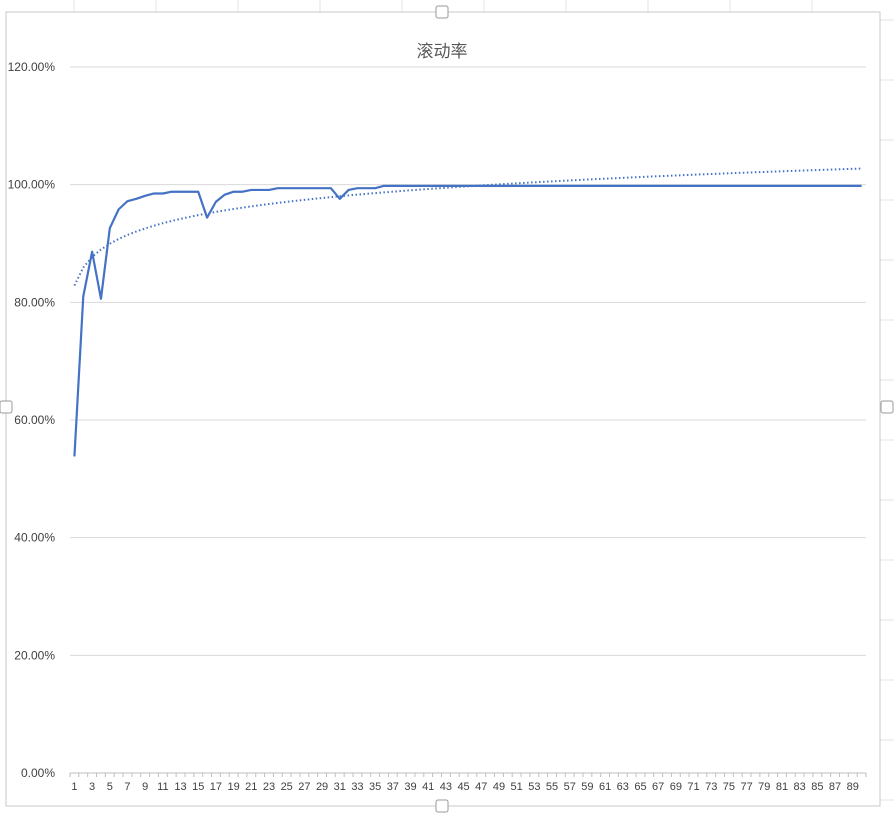 The image size is (894, 819). Describe the element at coordinates (605, 787) in the screenshot. I see `x-tick-label: 61` at that location.